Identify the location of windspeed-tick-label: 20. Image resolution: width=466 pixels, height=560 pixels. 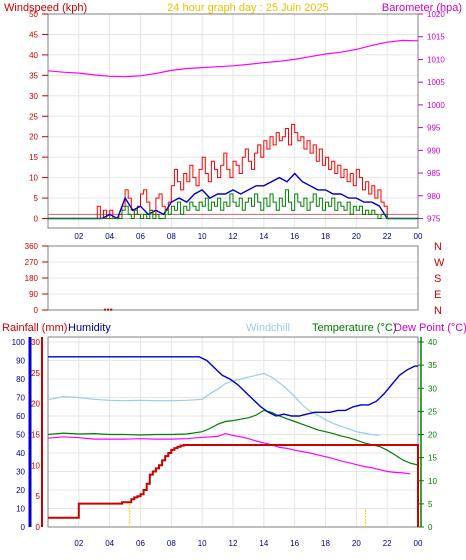
(33, 137).